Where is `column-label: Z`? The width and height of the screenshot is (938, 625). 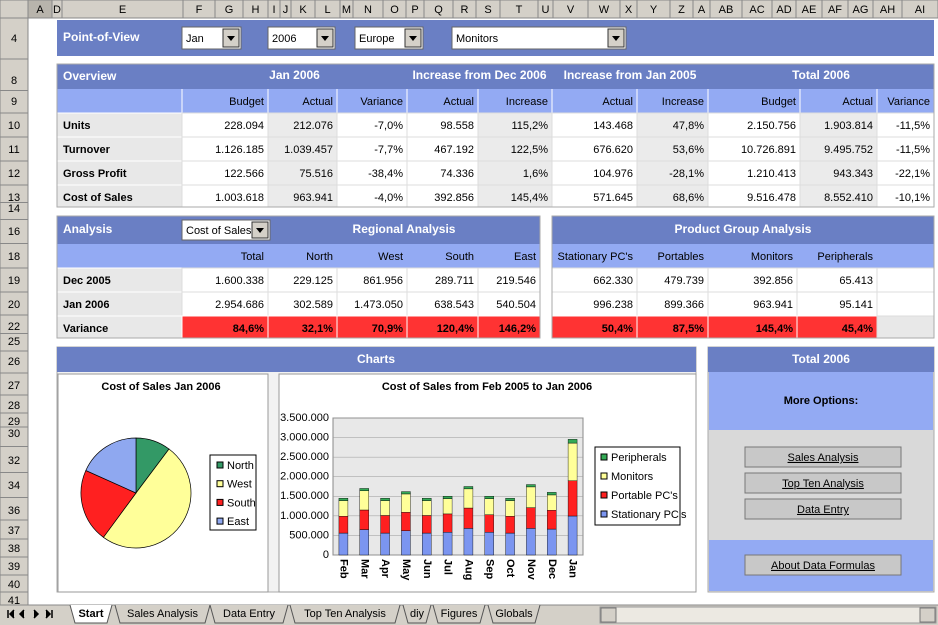
column-label: Z is located at coordinates (681, 10).